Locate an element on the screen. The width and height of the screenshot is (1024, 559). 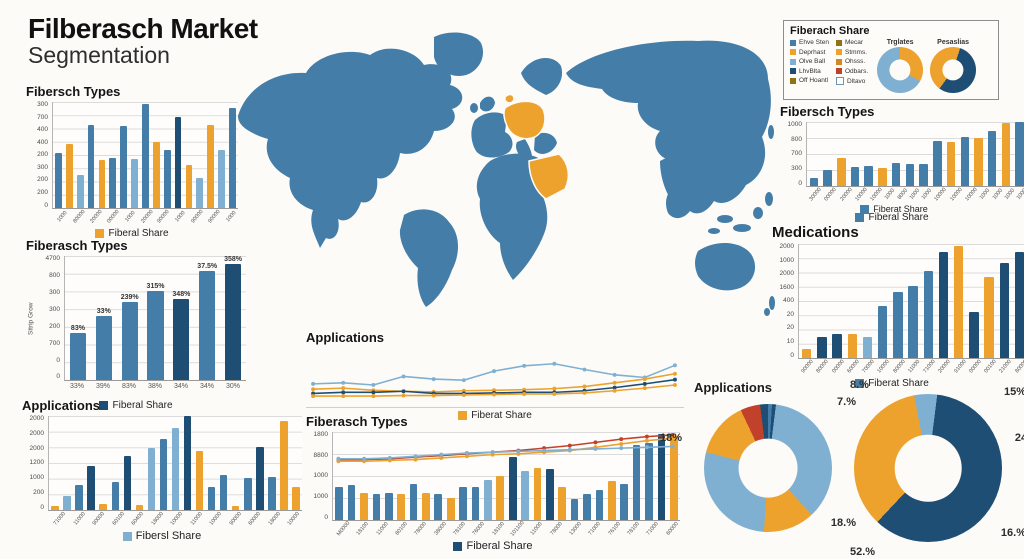
donut-percent-label: 52.% is located at coordinates (863, 552).